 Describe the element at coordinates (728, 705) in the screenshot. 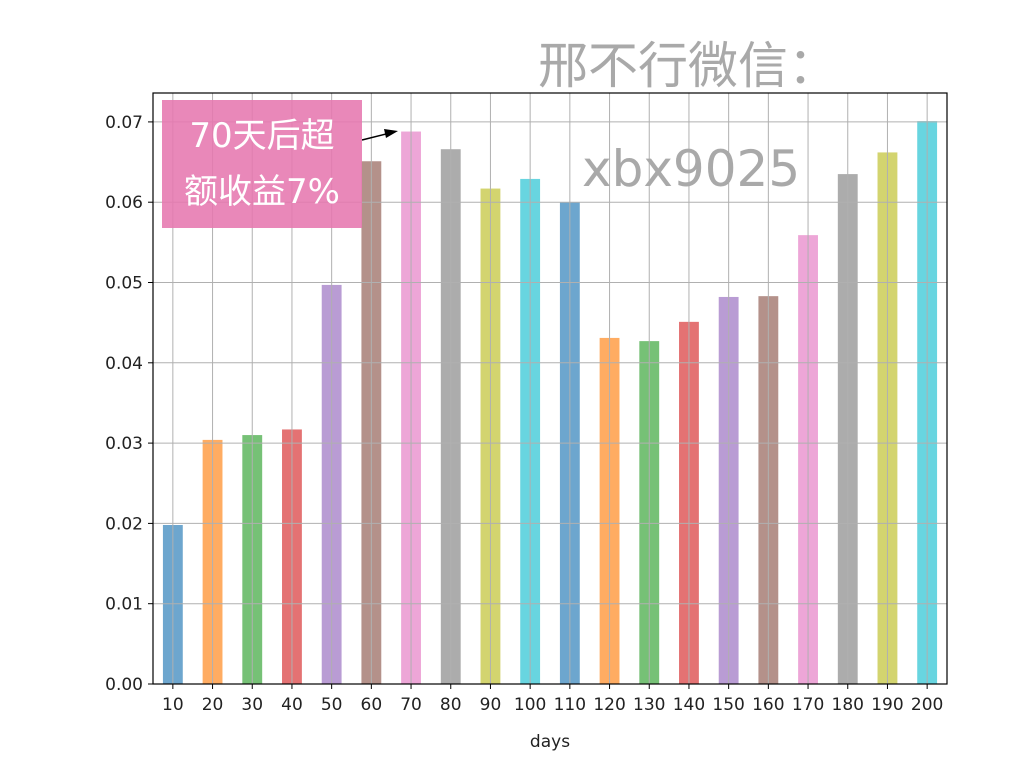

I see `x-tick-label: 150` at that location.